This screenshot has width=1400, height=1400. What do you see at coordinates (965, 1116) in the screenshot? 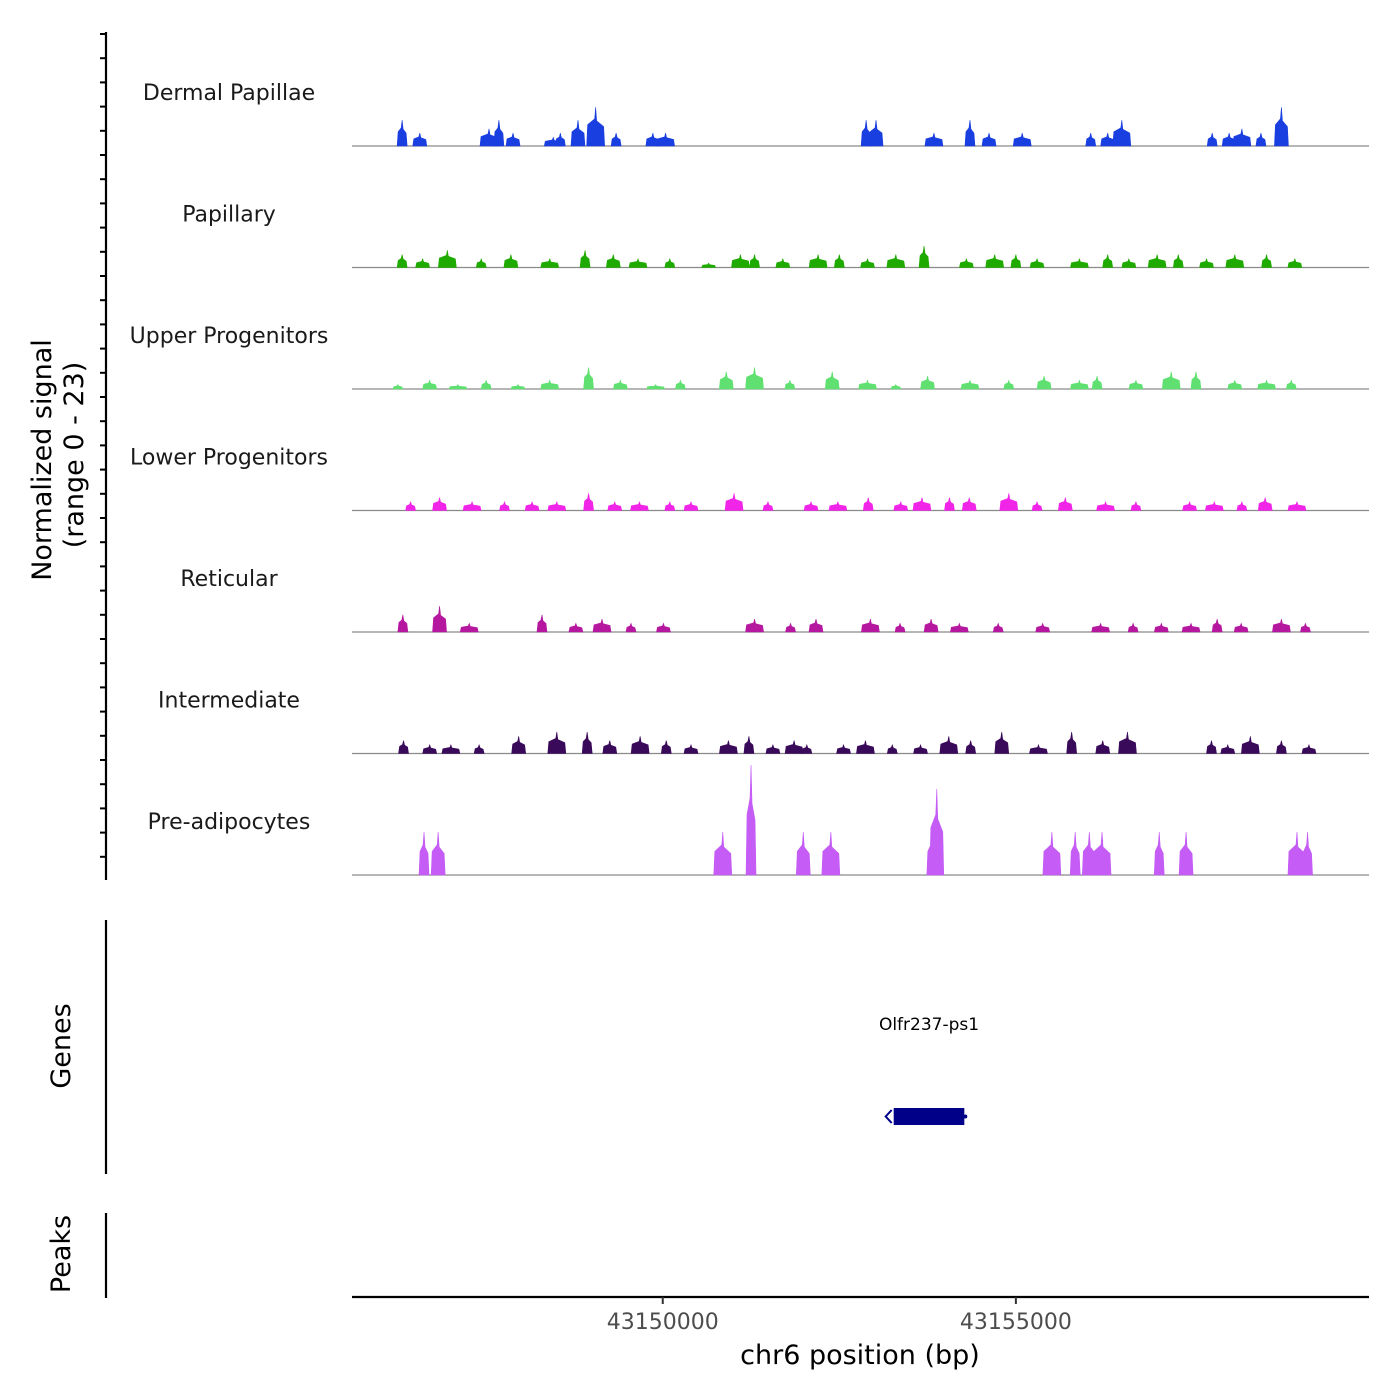
I see `gene-end-marker` at bounding box center [965, 1116].